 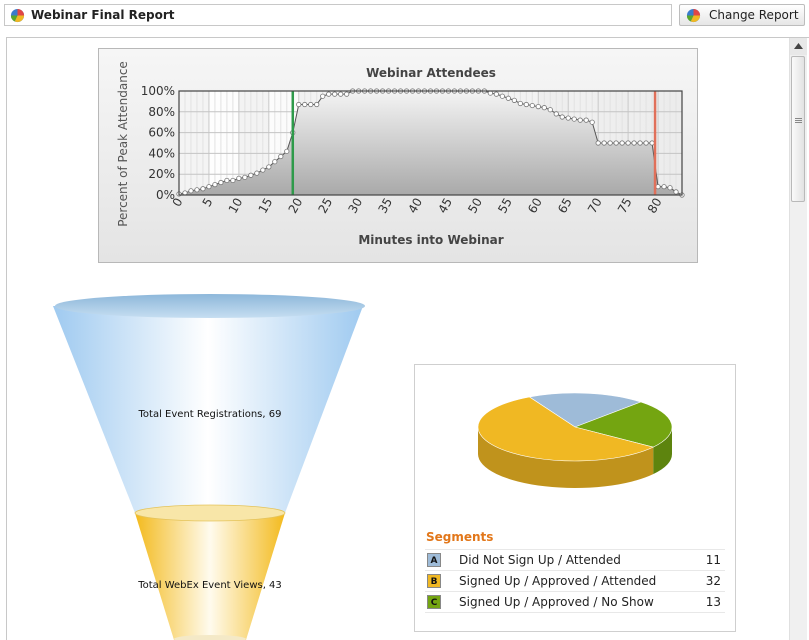 What do you see at coordinates (475, 206) in the screenshot?
I see `x-tick-label: 50` at bounding box center [475, 206].